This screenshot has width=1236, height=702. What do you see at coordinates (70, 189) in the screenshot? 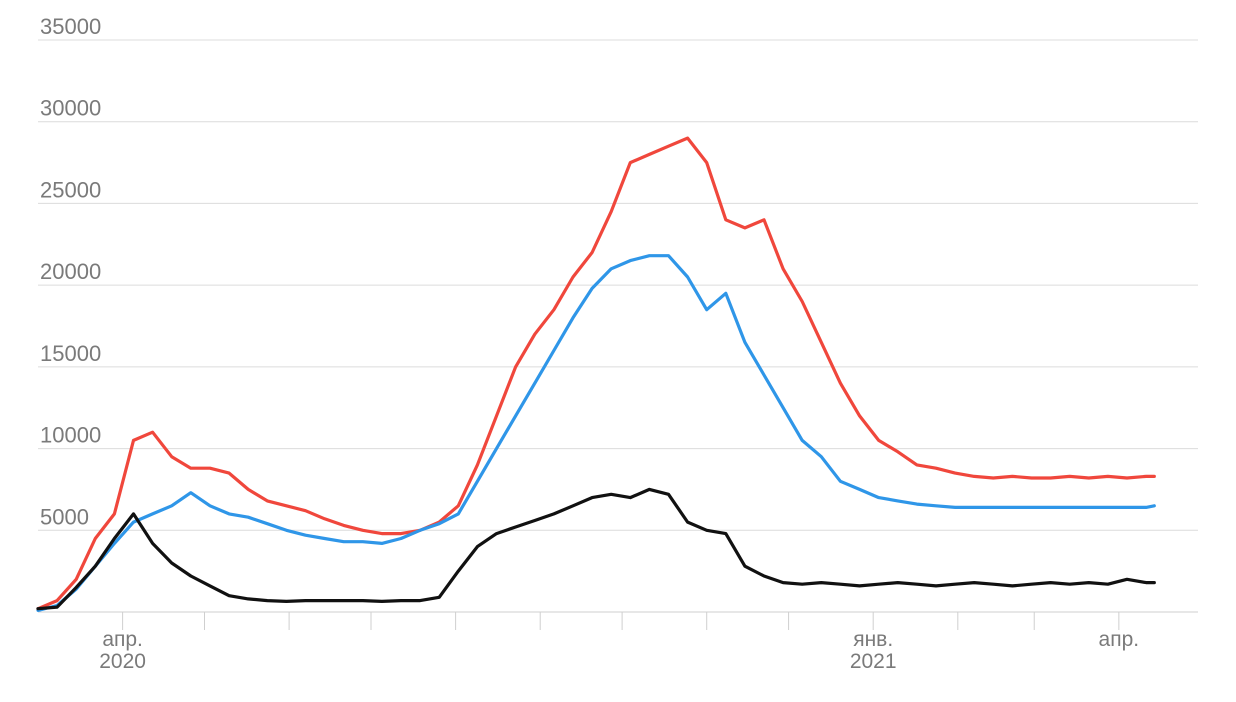
I see `y-tick-label: 25000` at bounding box center [70, 189].